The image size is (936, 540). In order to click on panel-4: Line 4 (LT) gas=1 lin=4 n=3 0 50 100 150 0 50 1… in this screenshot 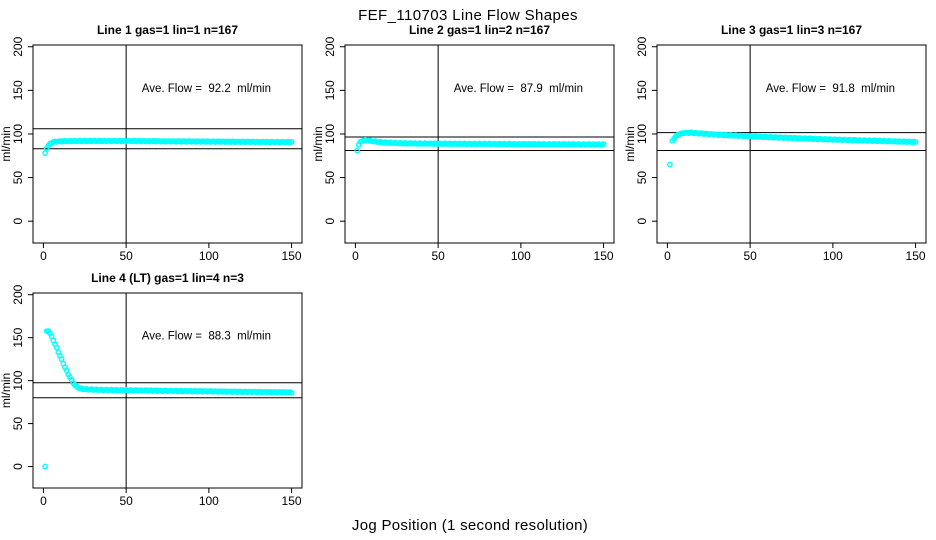, I will do `click(151, 389)`.